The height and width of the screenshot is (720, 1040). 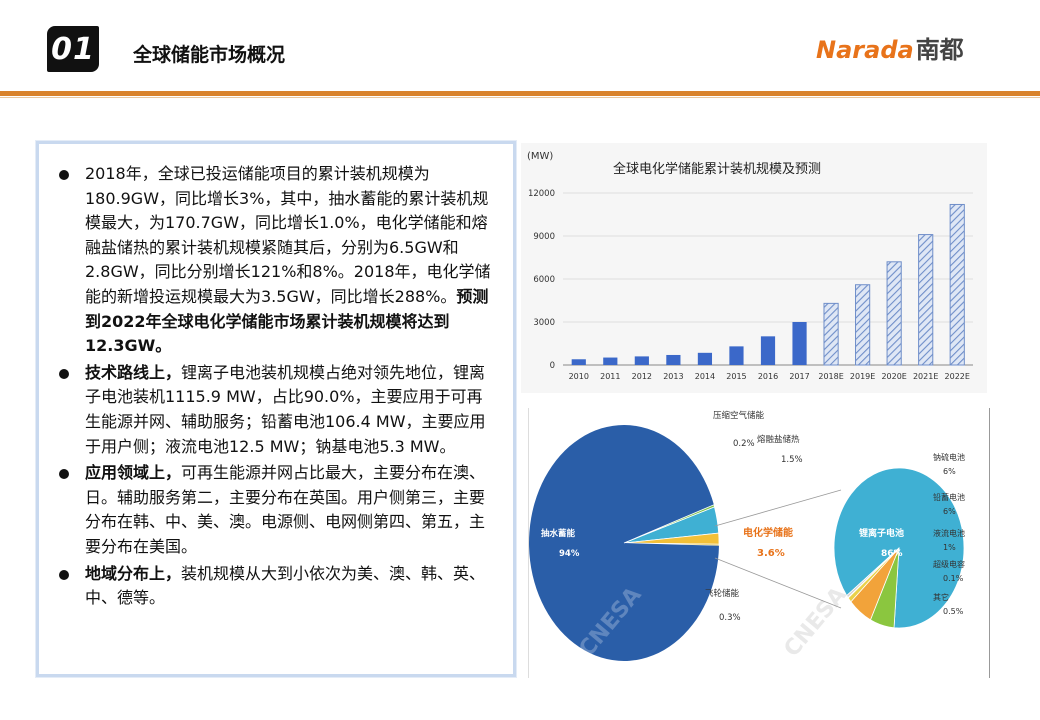 I want to click on sub-pie-label: 铅蓄电池, so click(x=949, y=497).